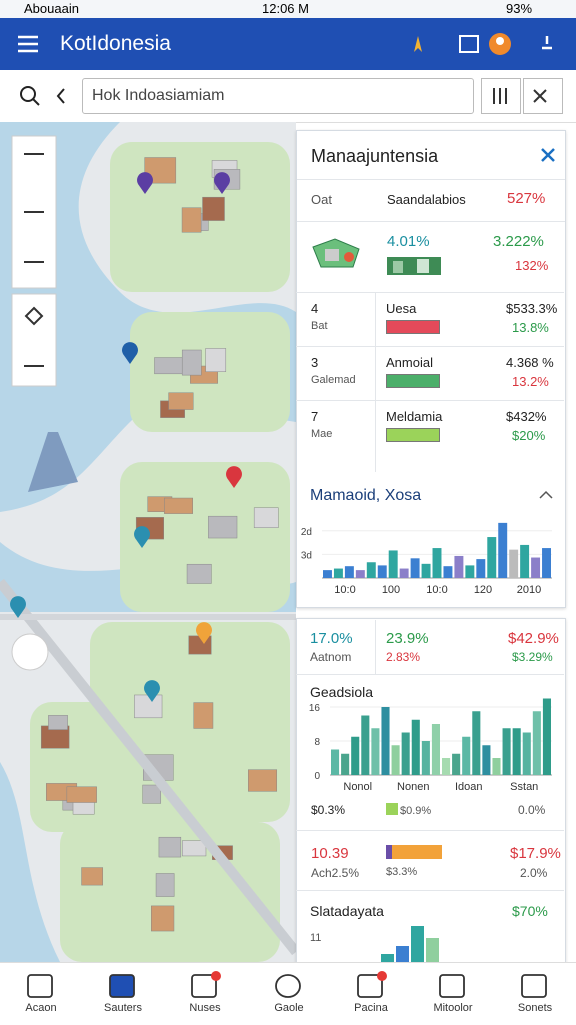 The image size is (576, 1025). What do you see at coordinates (532, 308) in the screenshot?
I see `row-value: $533.3%` at bounding box center [532, 308].